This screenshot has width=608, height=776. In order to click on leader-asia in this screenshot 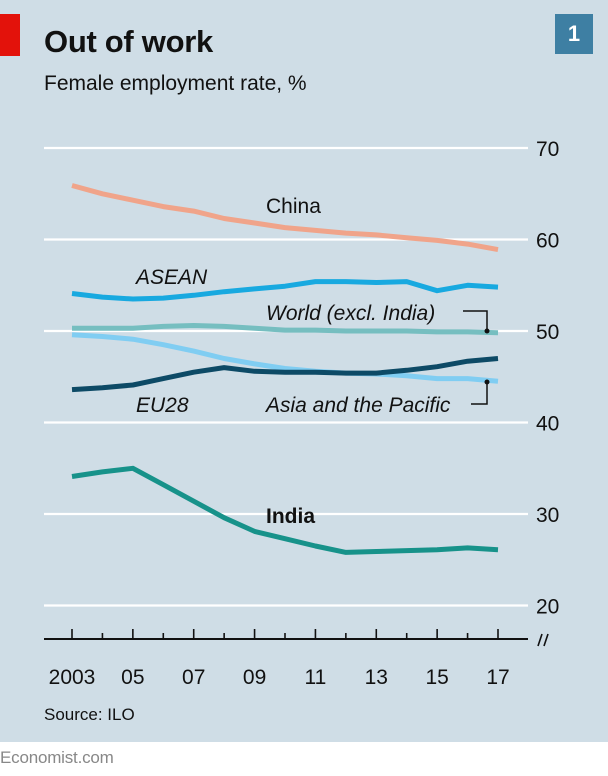, I will do `click(479, 393)`.